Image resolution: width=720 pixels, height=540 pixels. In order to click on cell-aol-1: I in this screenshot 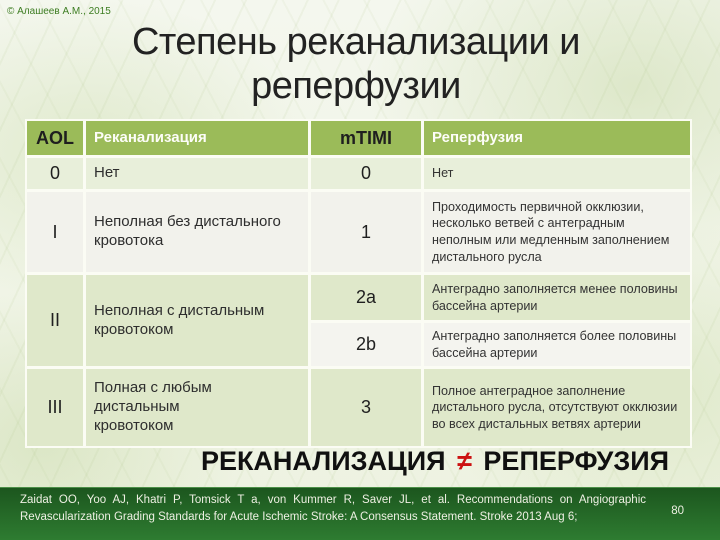, I will do `click(55, 232)`.